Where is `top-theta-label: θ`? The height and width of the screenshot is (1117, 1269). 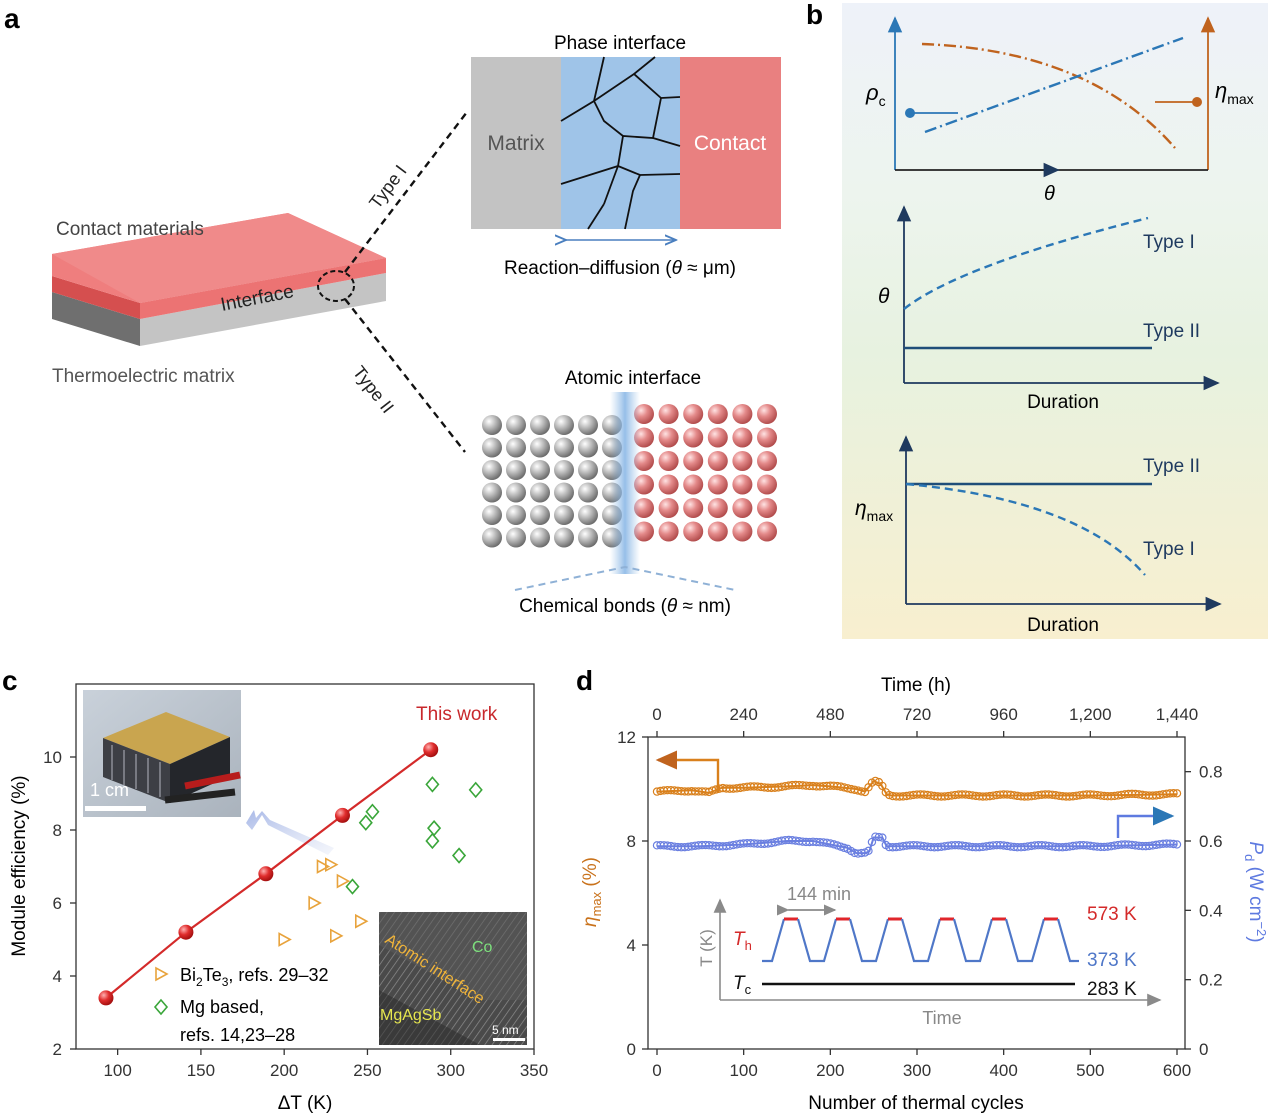 top-theta-label: θ is located at coordinates (1049, 194).